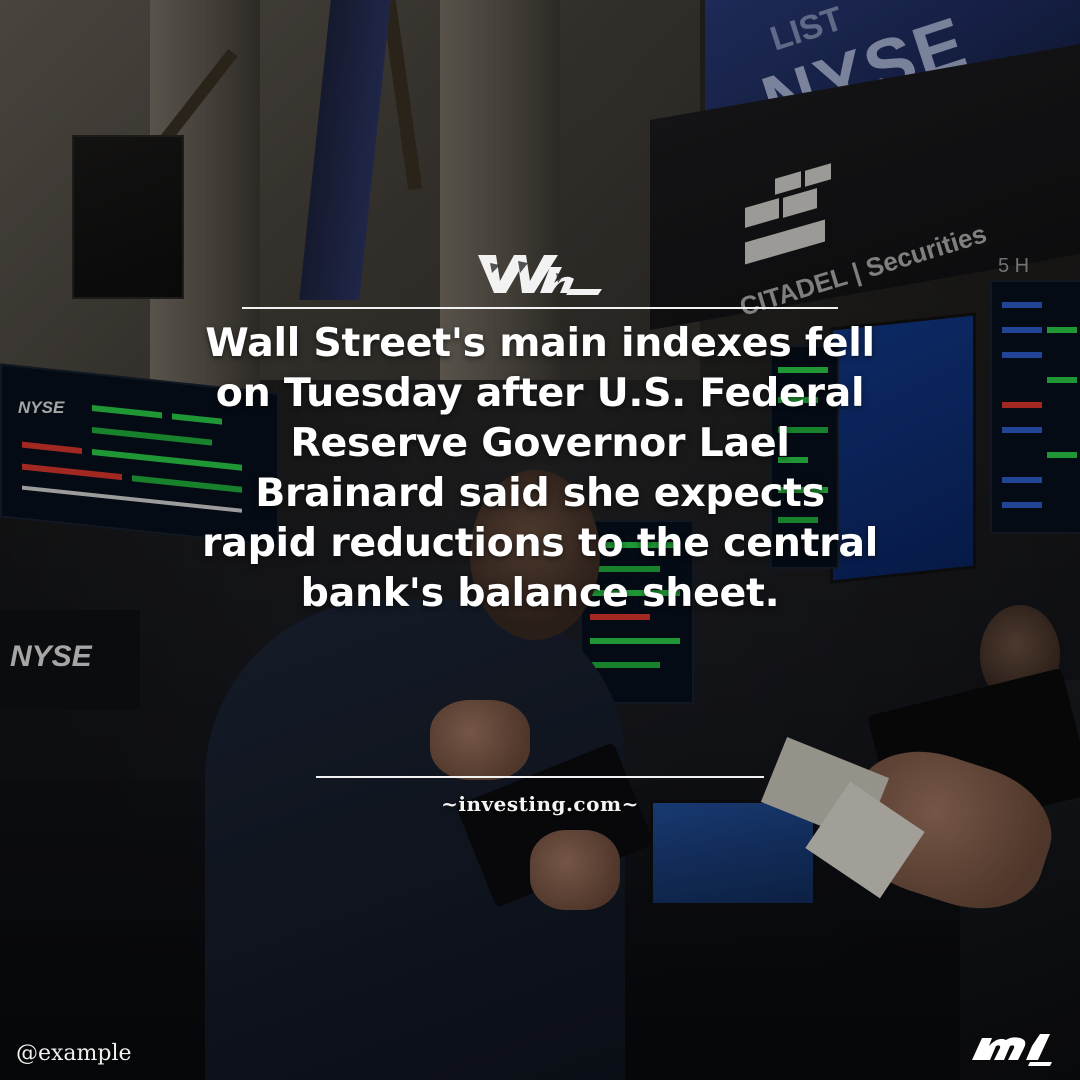  I want to click on brand-monogram-icon, so click(540, 275).